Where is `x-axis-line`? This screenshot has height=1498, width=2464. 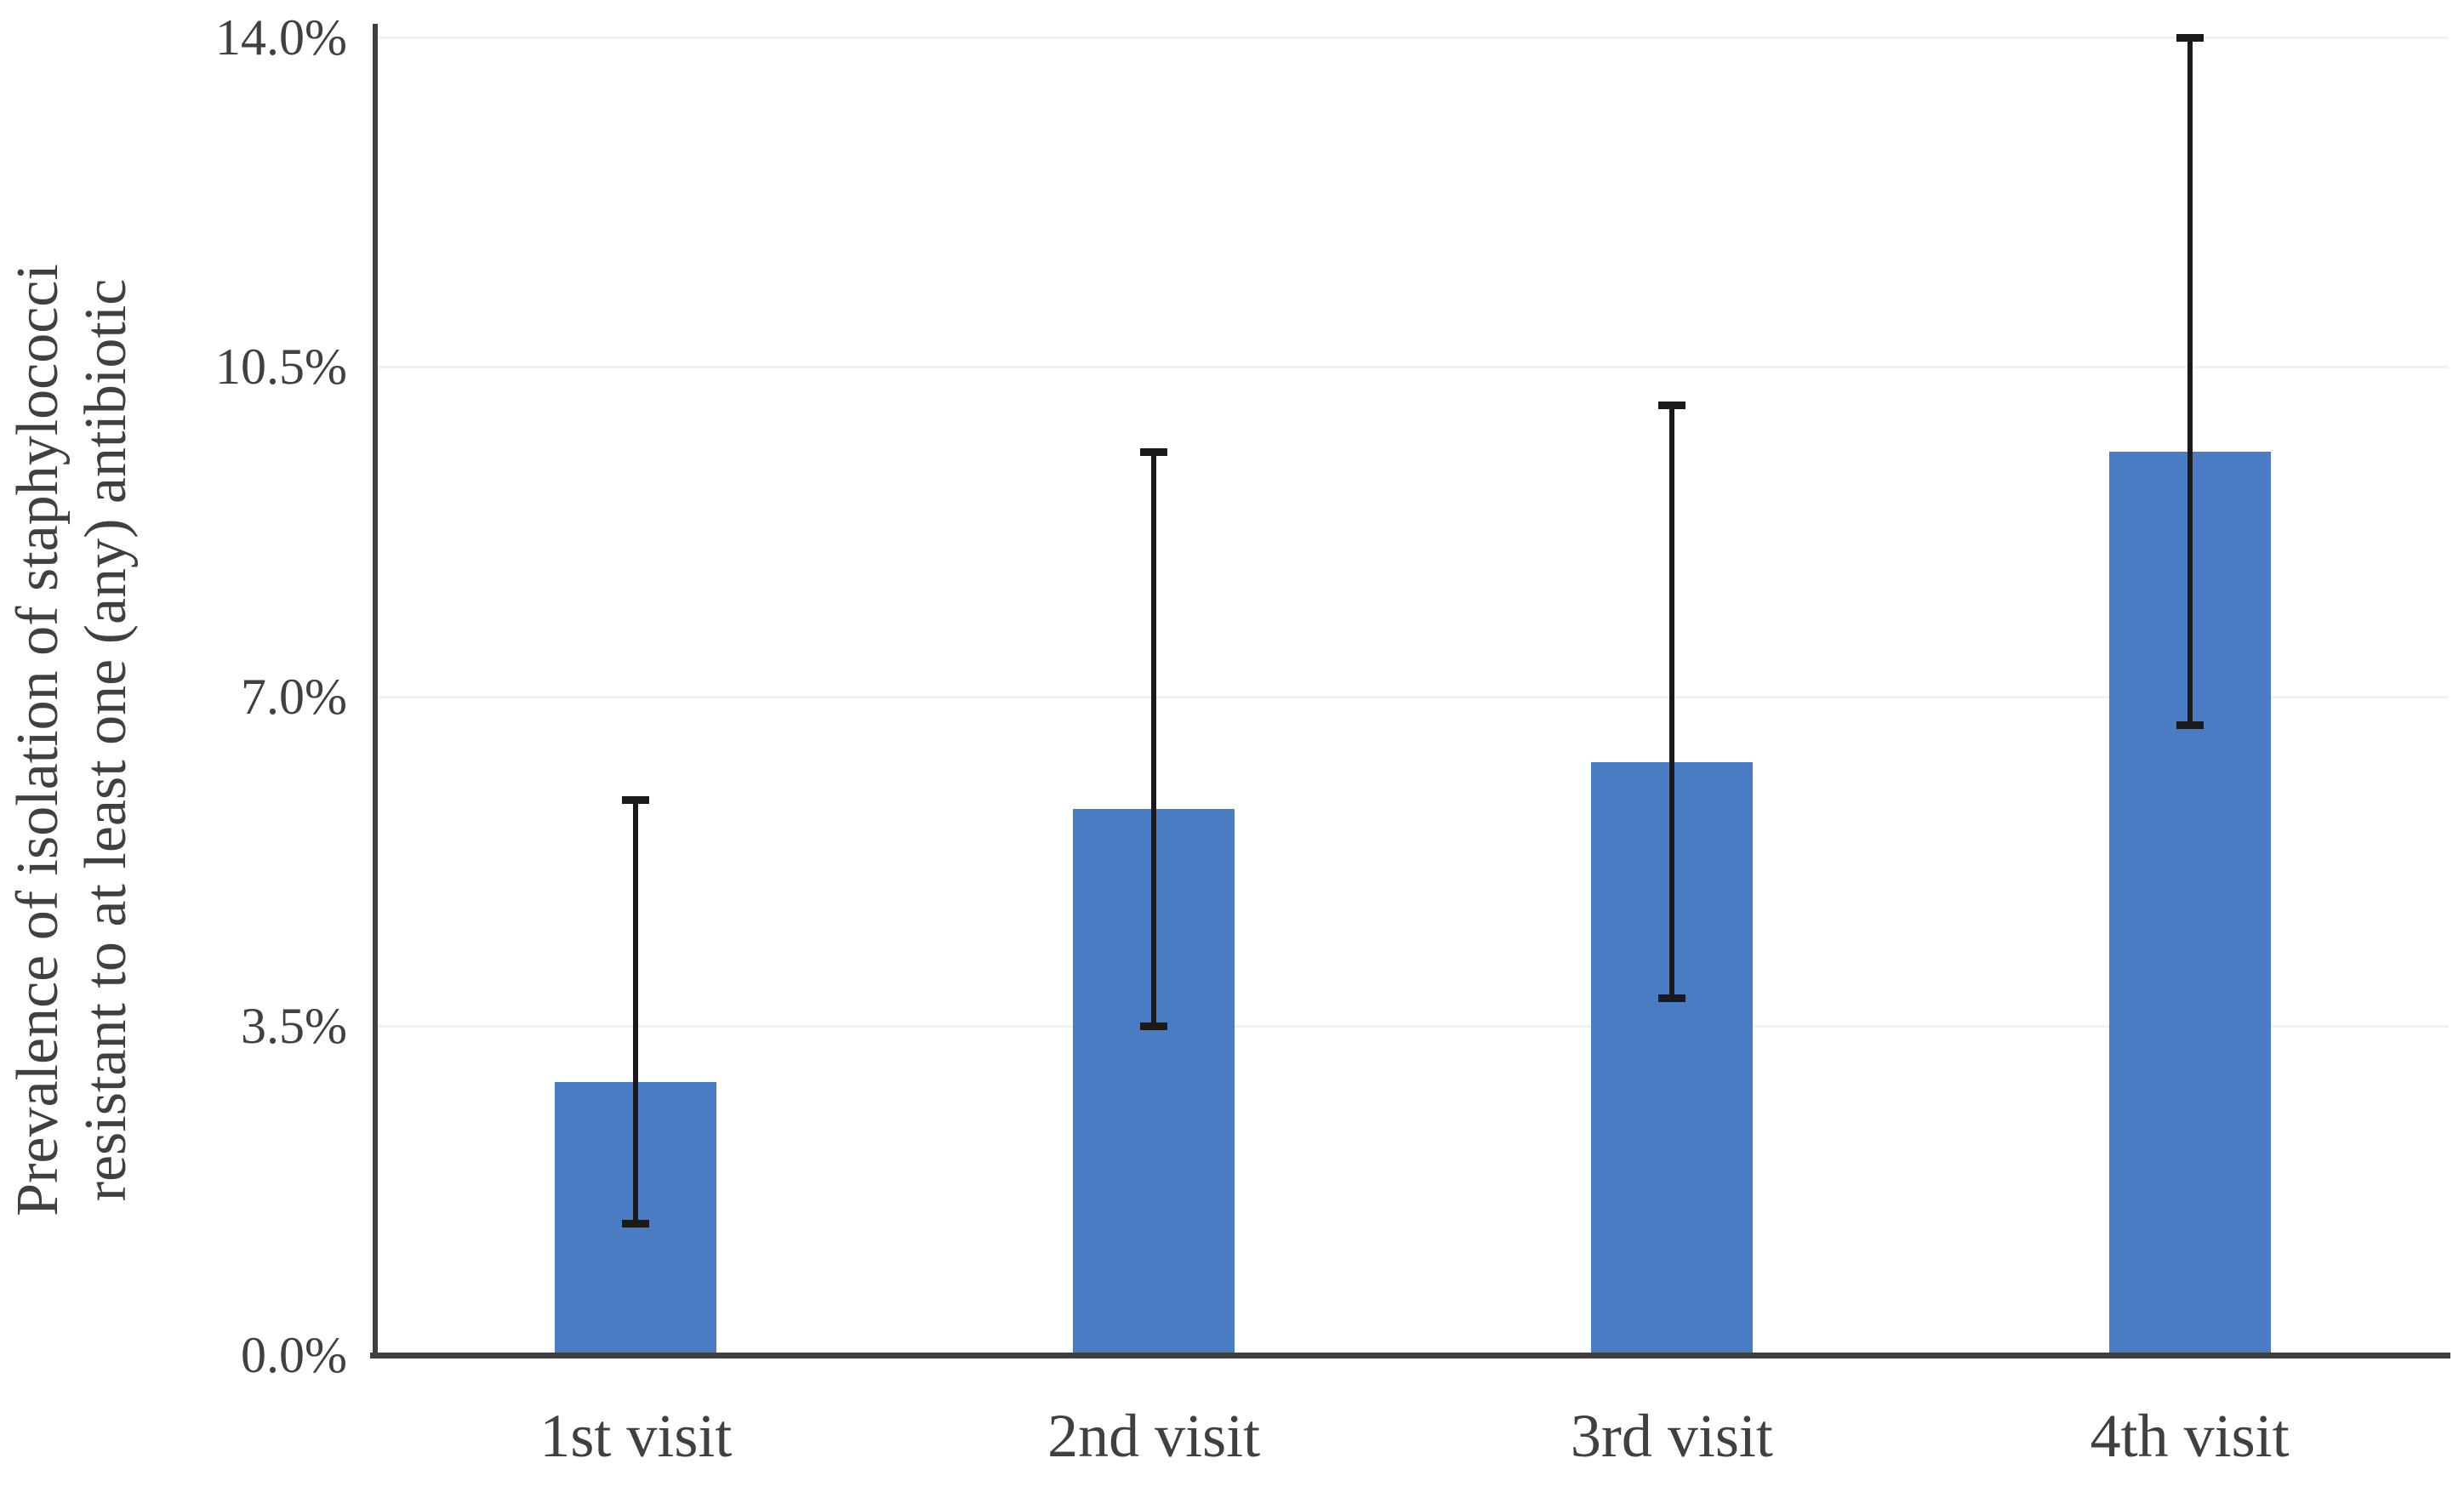 x-axis-line is located at coordinates (1410, 1355).